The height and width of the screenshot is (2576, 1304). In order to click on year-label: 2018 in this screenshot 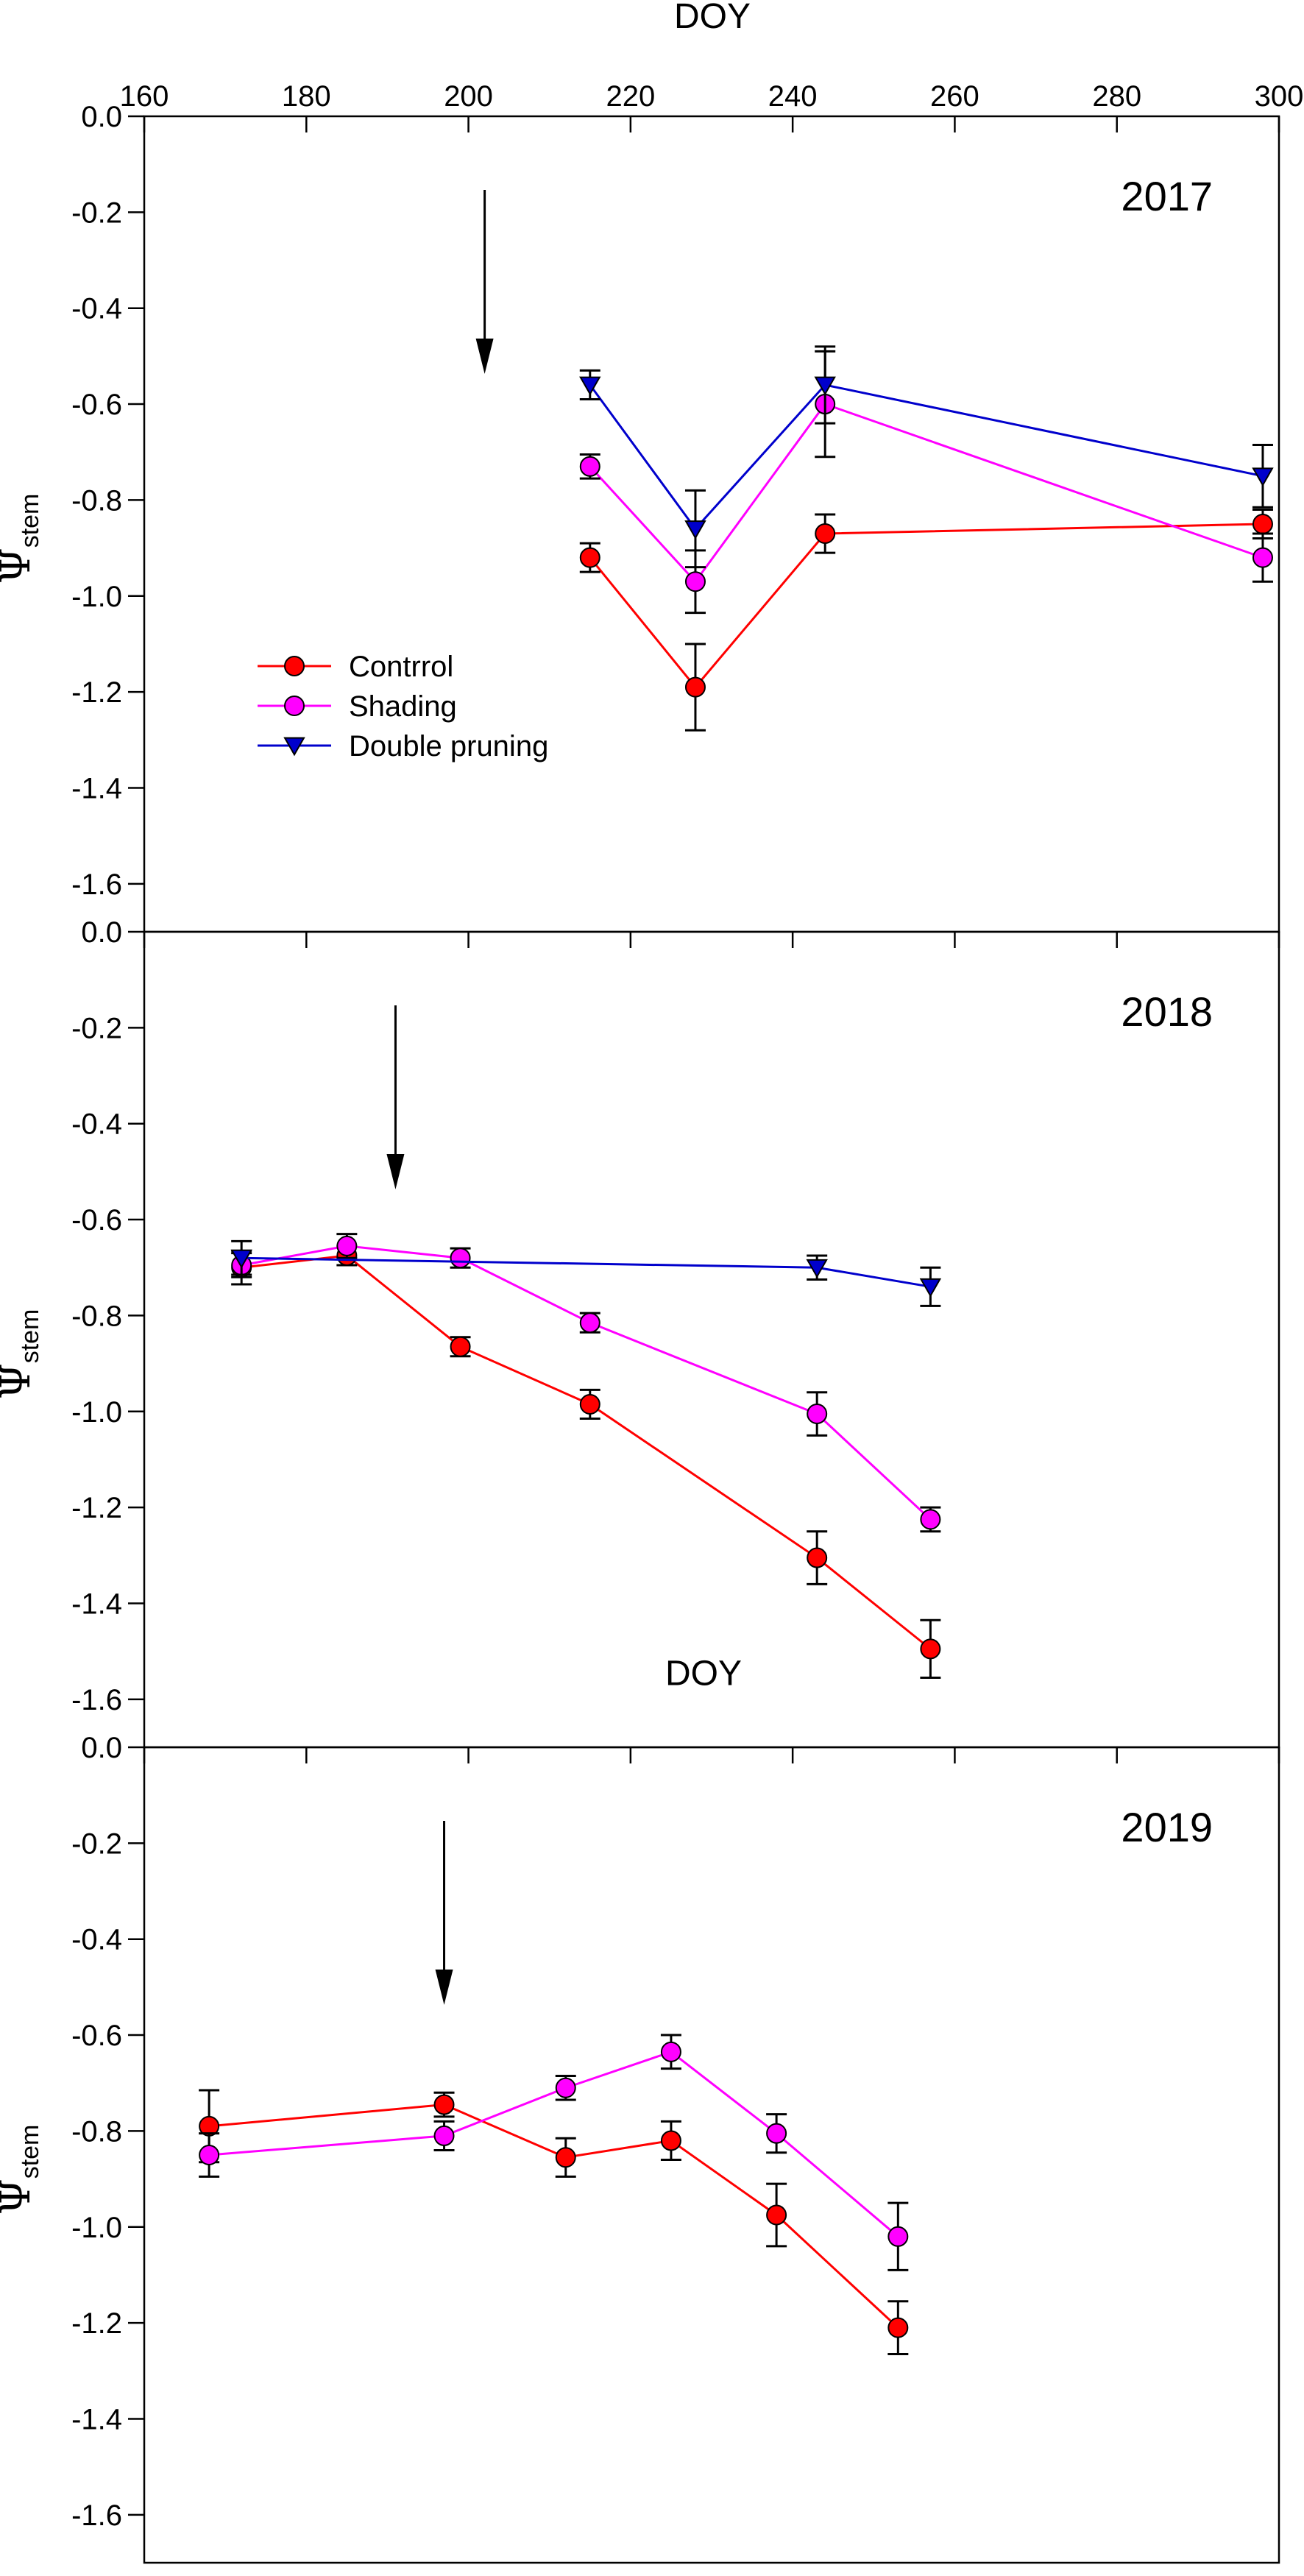, I will do `click(1167, 1011)`.